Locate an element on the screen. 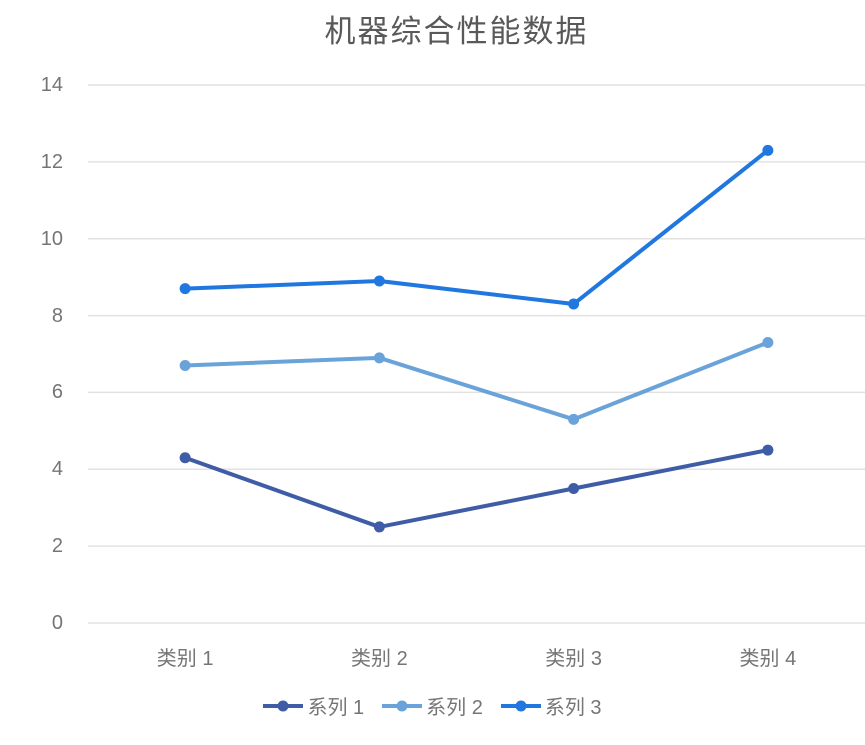 The height and width of the screenshot is (745, 865). y-axis-tick-label: 8 is located at coordinates (57, 315).